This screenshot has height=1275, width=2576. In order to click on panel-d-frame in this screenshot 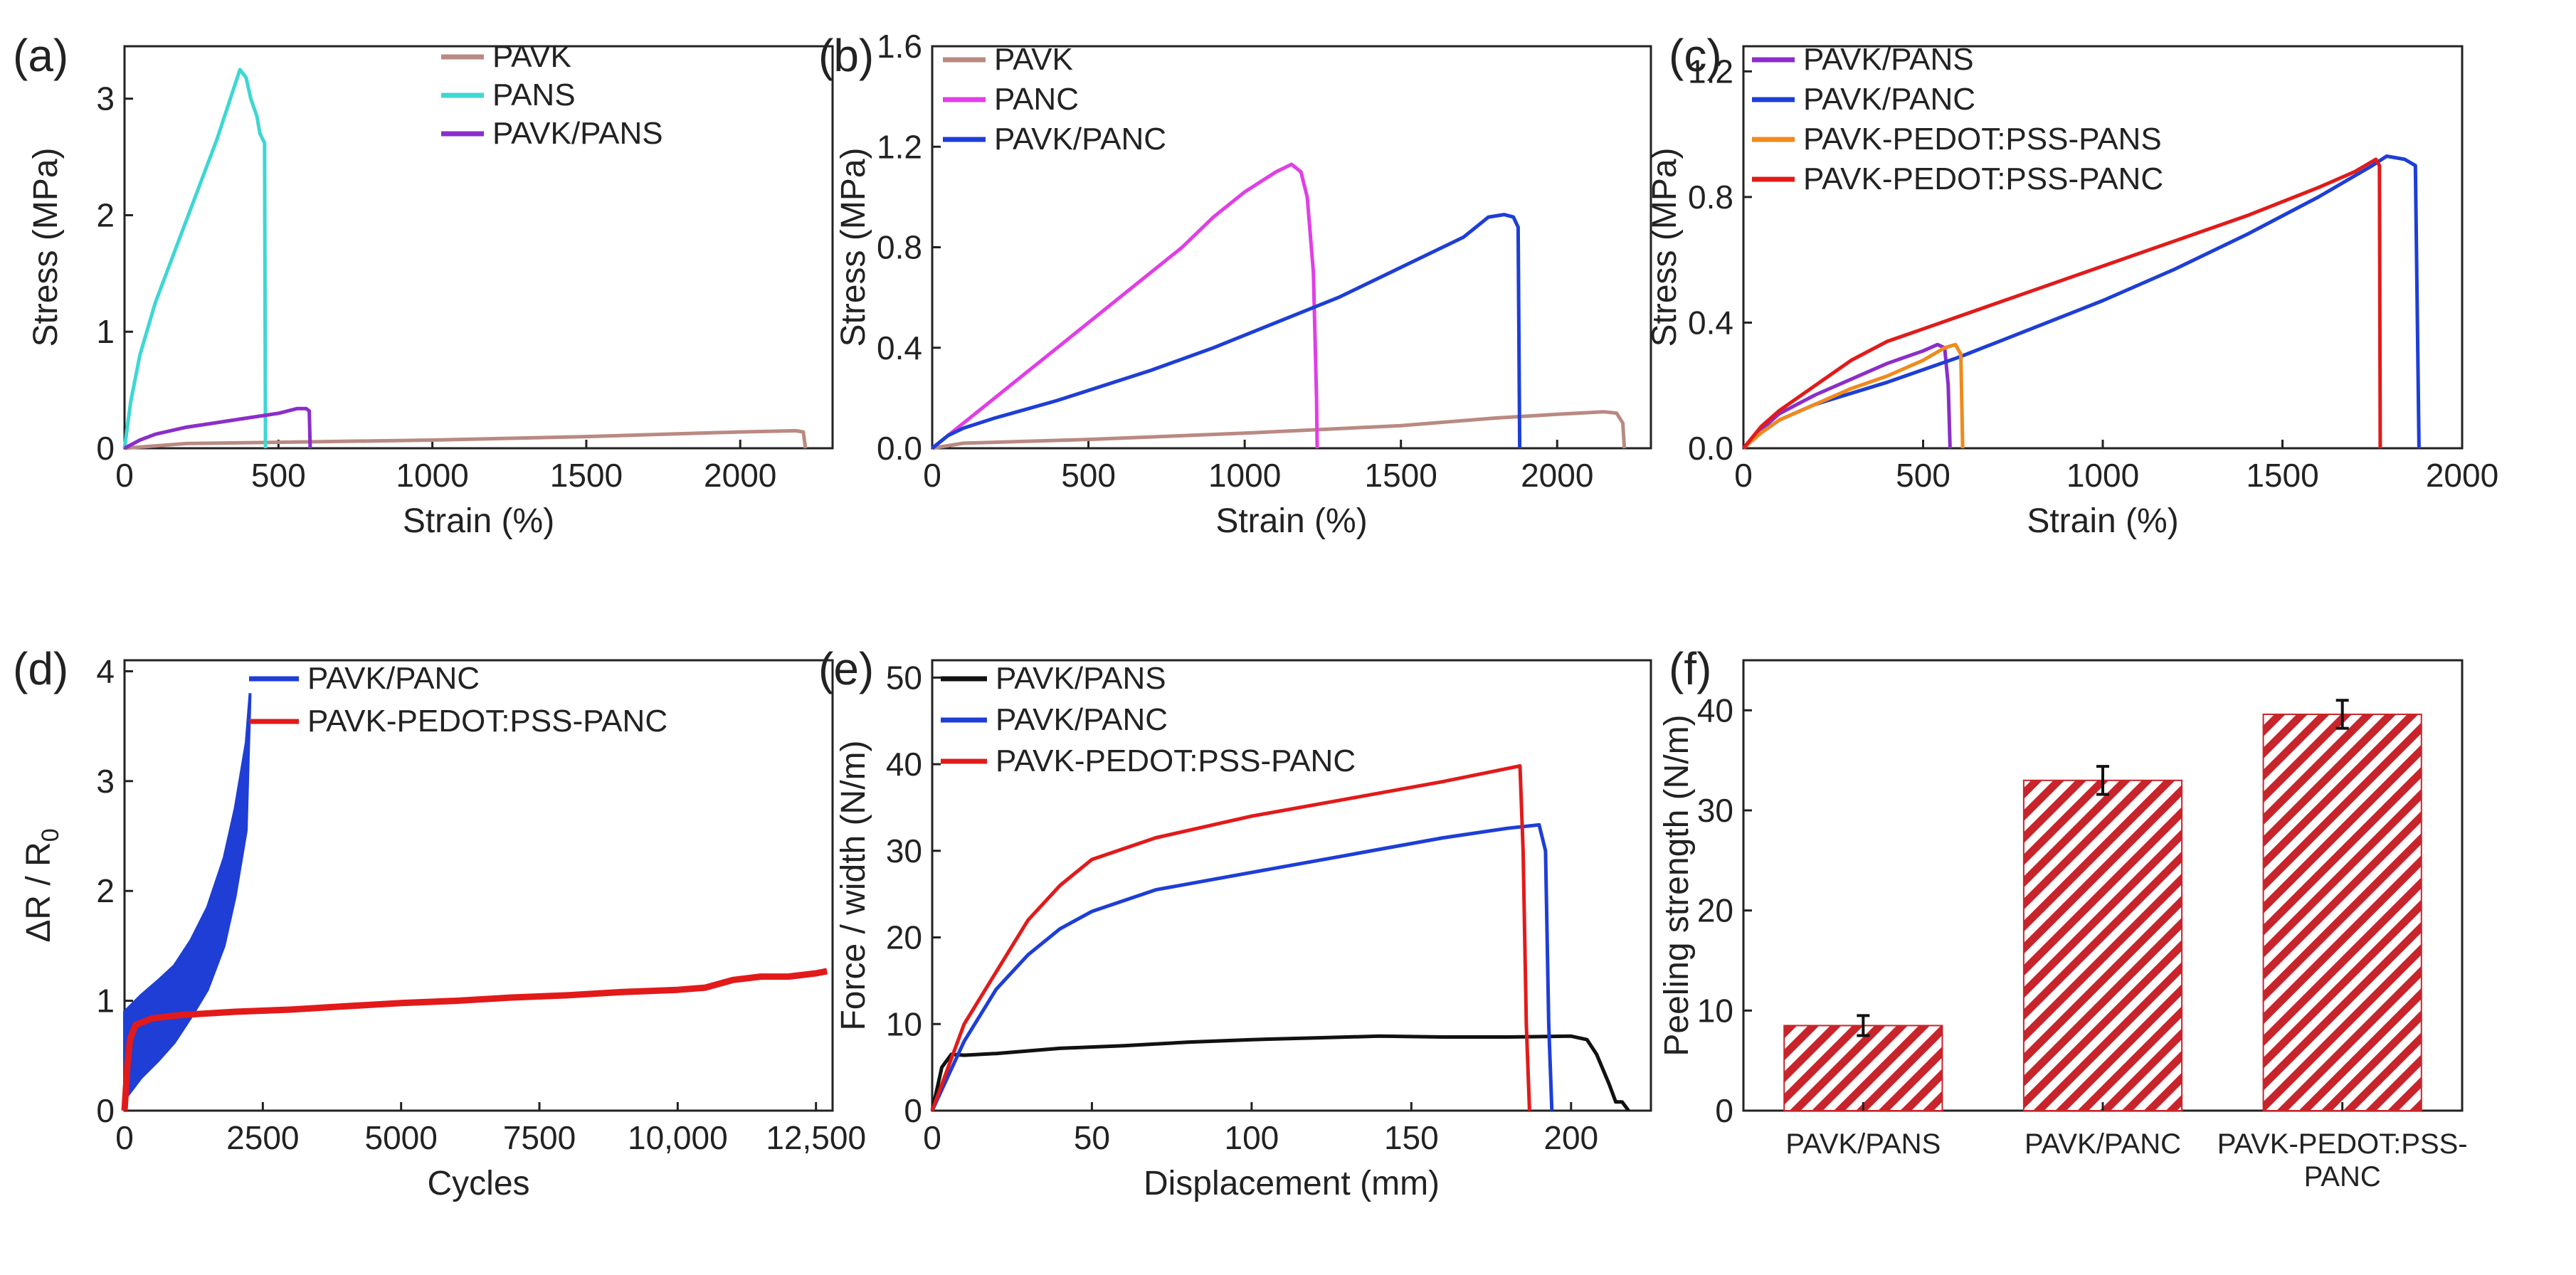, I will do `click(478, 885)`.